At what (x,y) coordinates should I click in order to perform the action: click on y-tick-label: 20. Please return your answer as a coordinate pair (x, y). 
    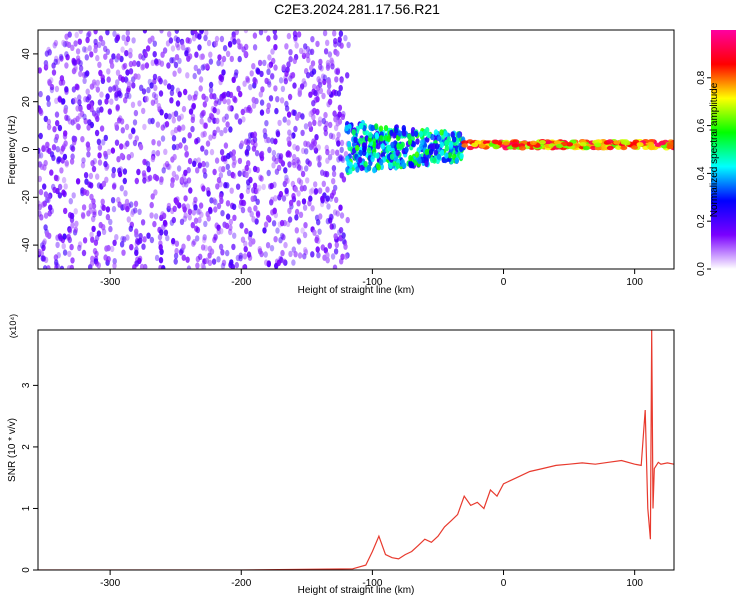
    Looking at the image, I should click on (26, 102).